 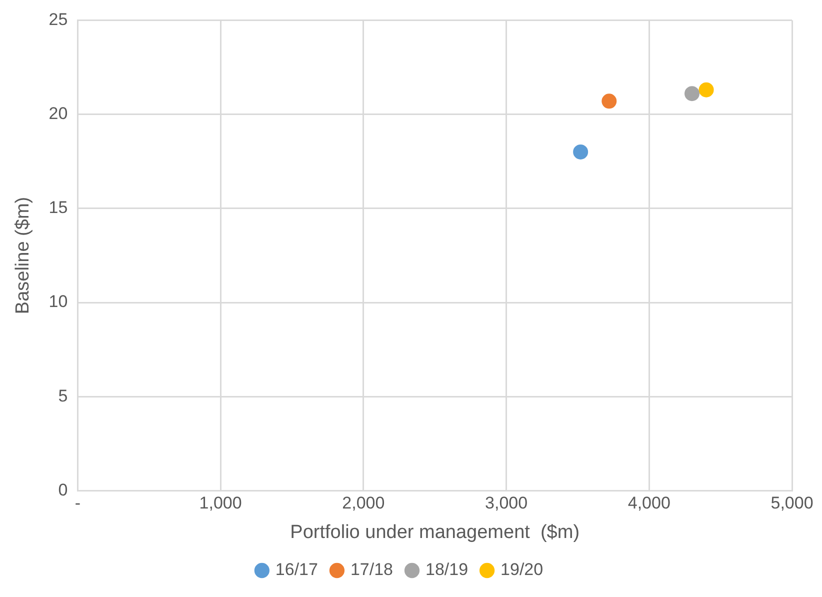 I want to click on legend-label: 17/18, so click(x=372, y=570).